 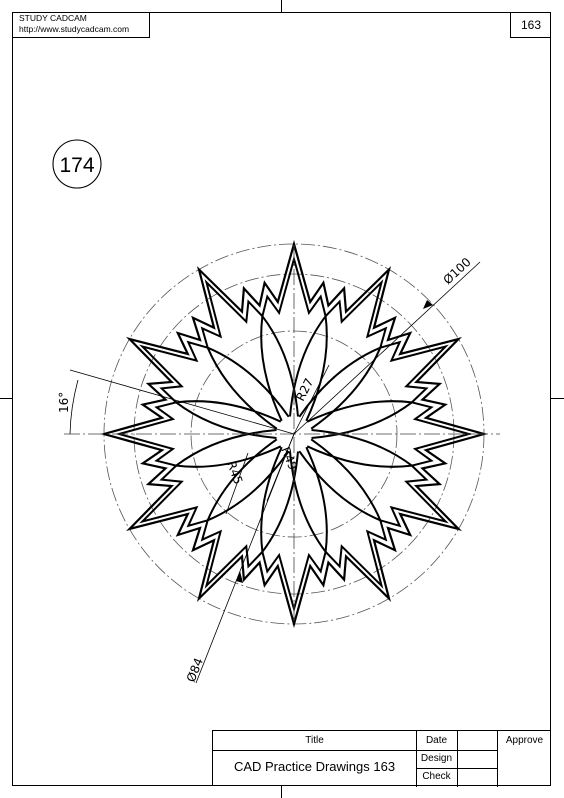 I want to click on diameter-100-arrow, so click(x=428, y=304).